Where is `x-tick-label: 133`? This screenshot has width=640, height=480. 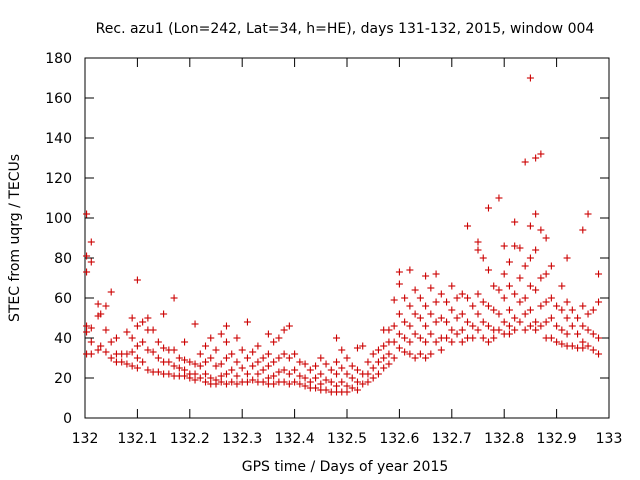
x-tick-label: 133 is located at coordinates (609, 439).